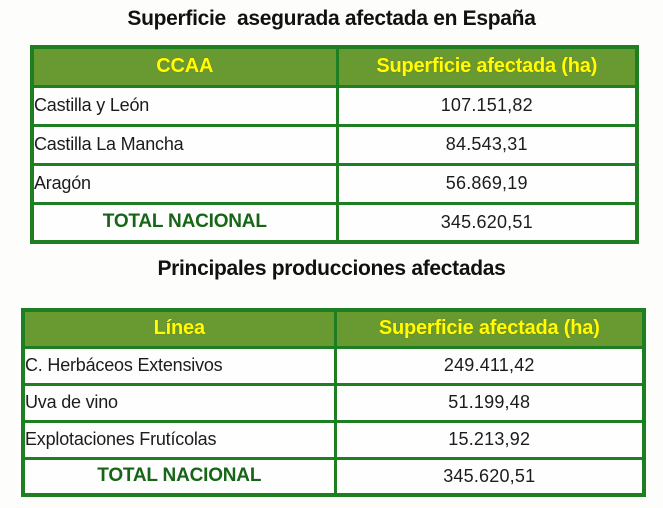  What do you see at coordinates (184, 105) in the screenshot?
I see `ccaa-name: Castilla y León` at bounding box center [184, 105].